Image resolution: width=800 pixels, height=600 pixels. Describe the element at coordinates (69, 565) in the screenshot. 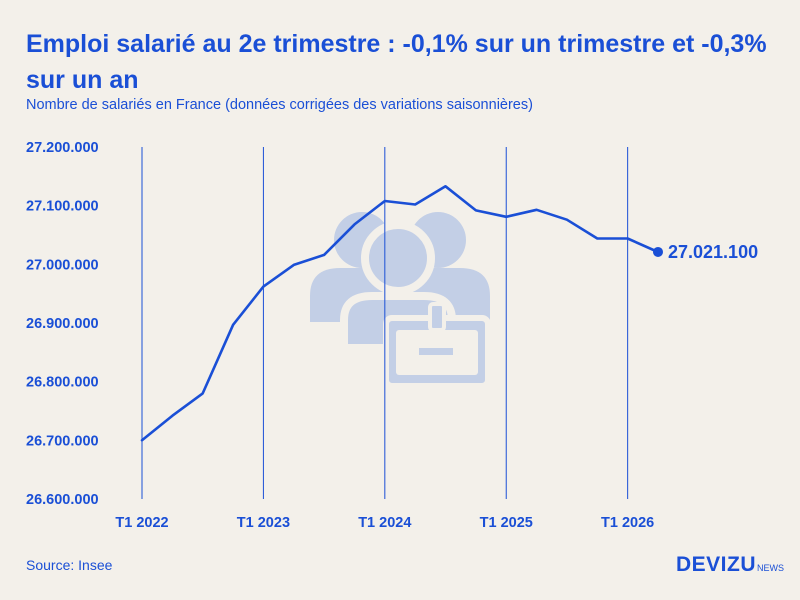

I see `source-note: Source: Insee` at that location.